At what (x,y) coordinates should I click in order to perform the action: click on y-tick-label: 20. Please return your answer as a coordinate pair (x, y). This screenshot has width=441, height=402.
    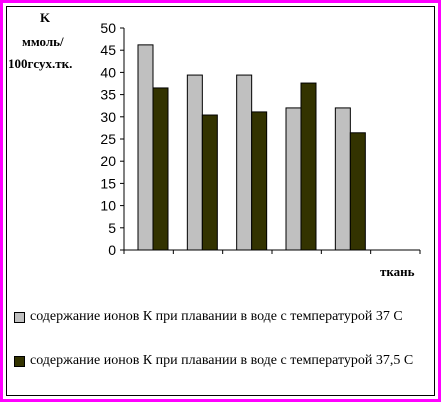
    Looking at the image, I should click on (108, 161).